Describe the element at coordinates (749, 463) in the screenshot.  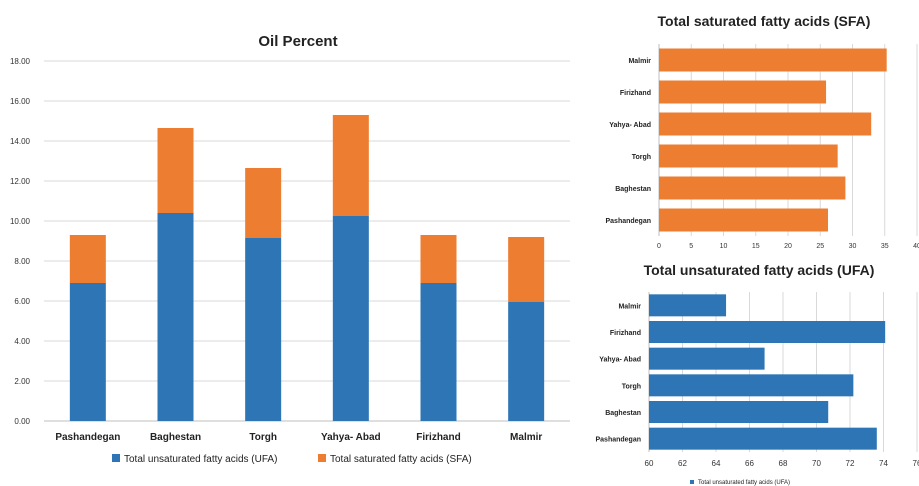
I see `c3-x-tick-label: 66` at that location.